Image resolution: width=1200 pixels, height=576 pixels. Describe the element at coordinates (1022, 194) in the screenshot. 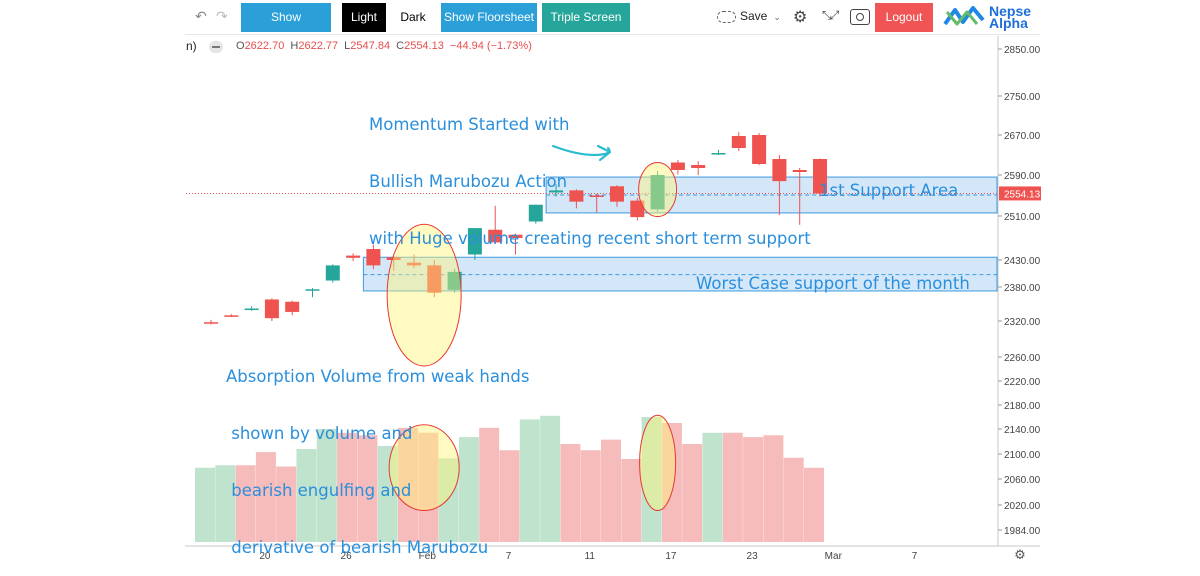

I see `last-price-label: 2554.13` at that location.